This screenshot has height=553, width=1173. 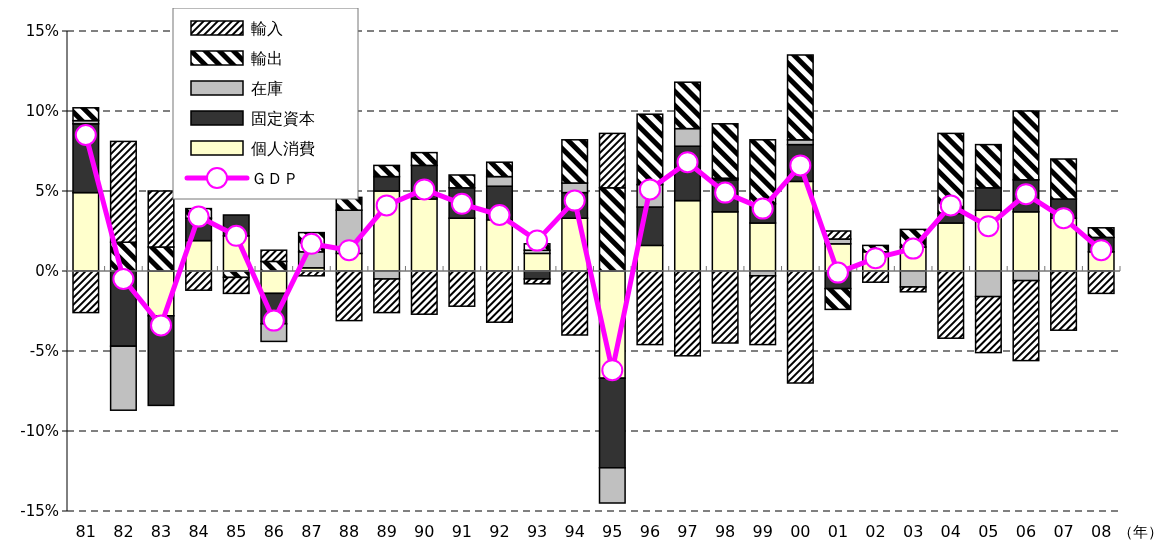 I want to click on x-tick-label: 01, so click(x=838, y=531).